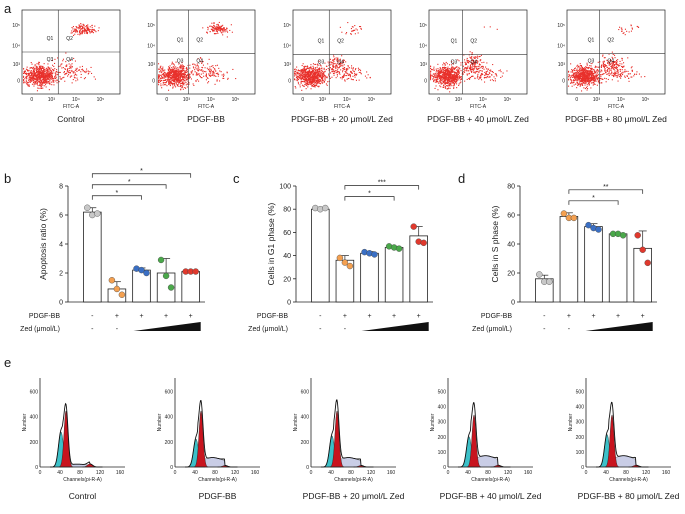 The height and width of the screenshot is (514, 685). Describe the element at coordinates (92, 329) in the screenshot. I see `zed-sign: -` at that location.